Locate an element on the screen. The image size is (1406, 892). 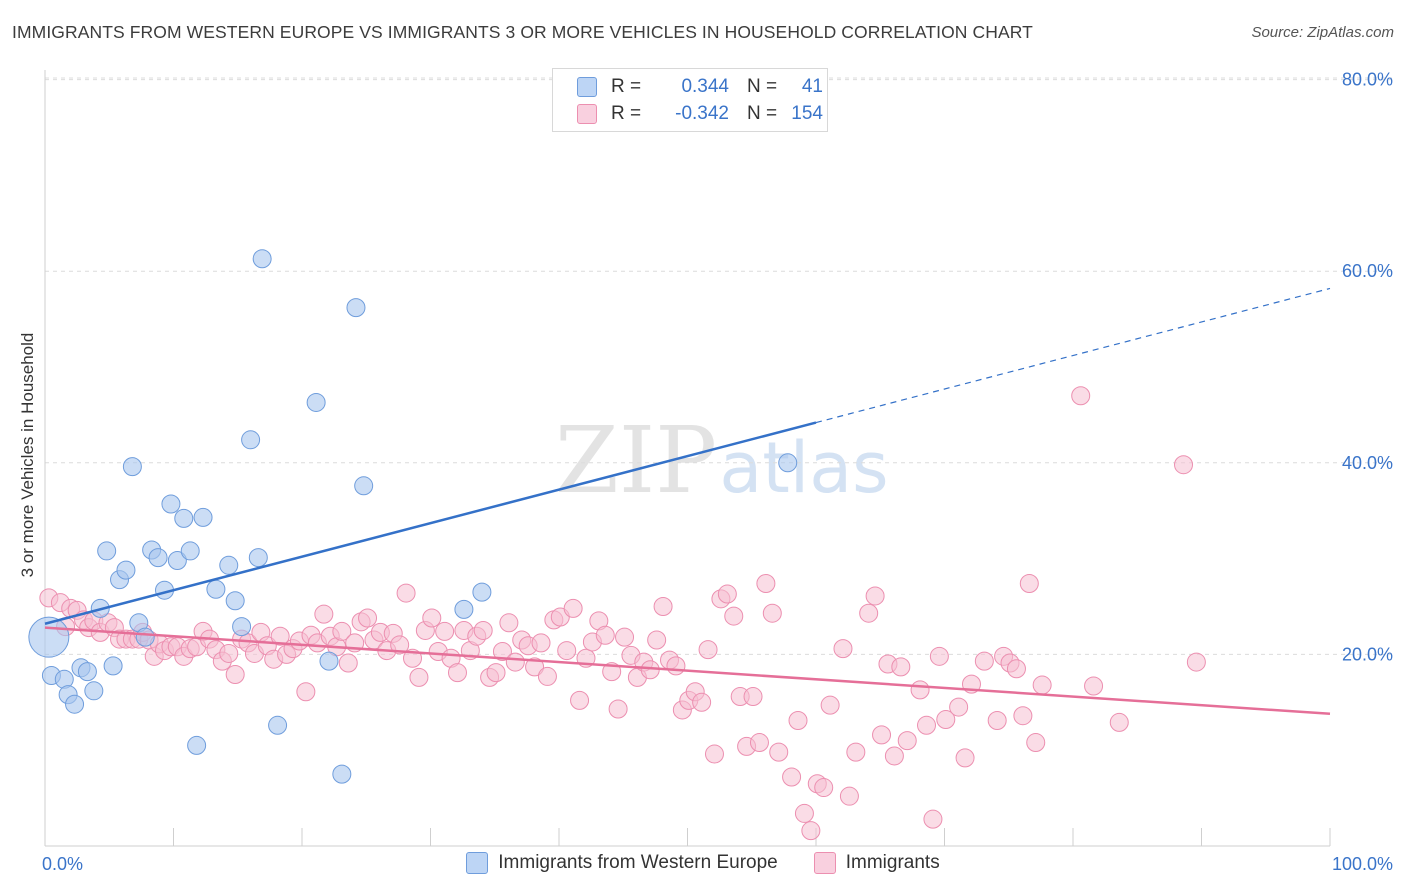
r-value-western-europe: 0.344 is located at coordinates (705, 86).